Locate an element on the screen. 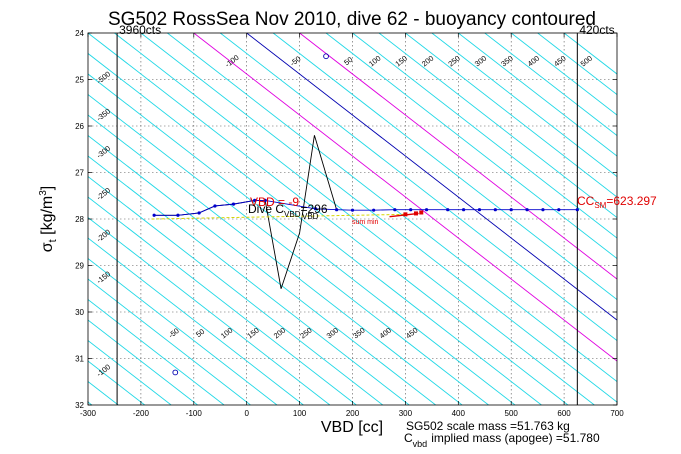 The width and height of the screenshot is (681, 454). y-tick-label: 27 is located at coordinates (79, 173).